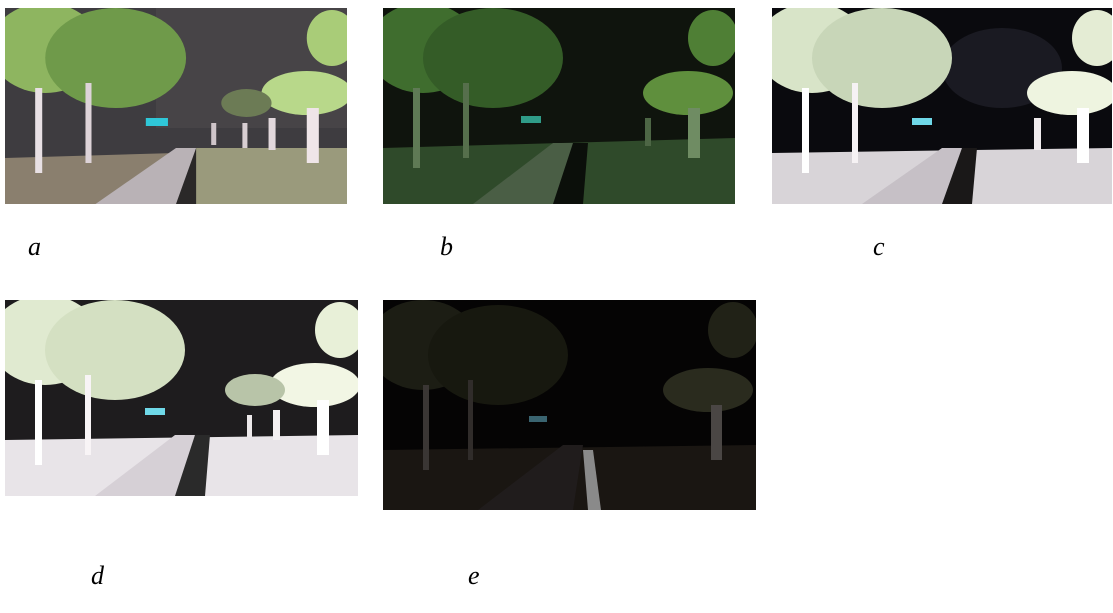 The height and width of the screenshot is (613, 1113). What do you see at coordinates (569, 405) in the screenshot?
I see `image-panel-e` at bounding box center [569, 405].